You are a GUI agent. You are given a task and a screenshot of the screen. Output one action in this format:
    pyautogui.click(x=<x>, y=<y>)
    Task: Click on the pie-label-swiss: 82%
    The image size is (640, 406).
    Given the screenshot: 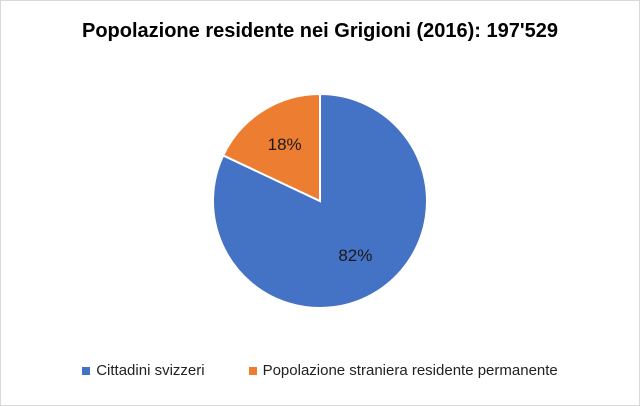 What is the action you would take?
    pyautogui.click(x=355, y=255)
    